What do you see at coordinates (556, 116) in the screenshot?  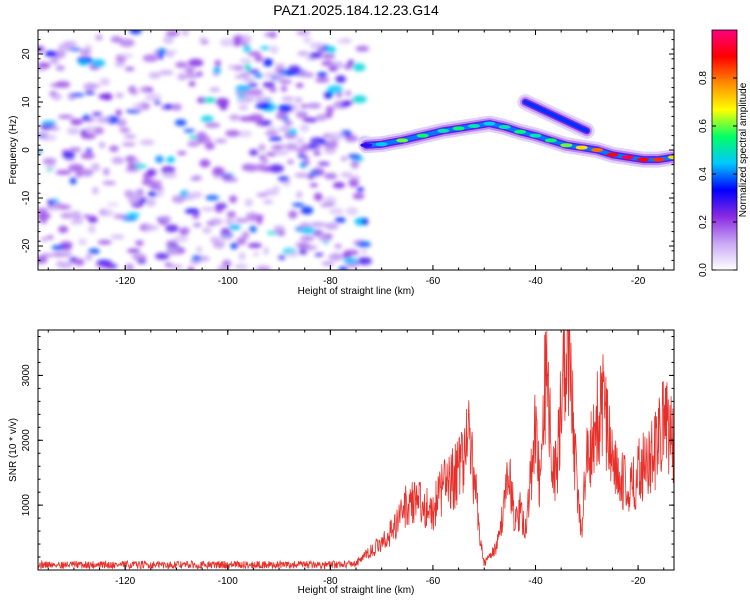 I see `branch-band` at bounding box center [556, 116].